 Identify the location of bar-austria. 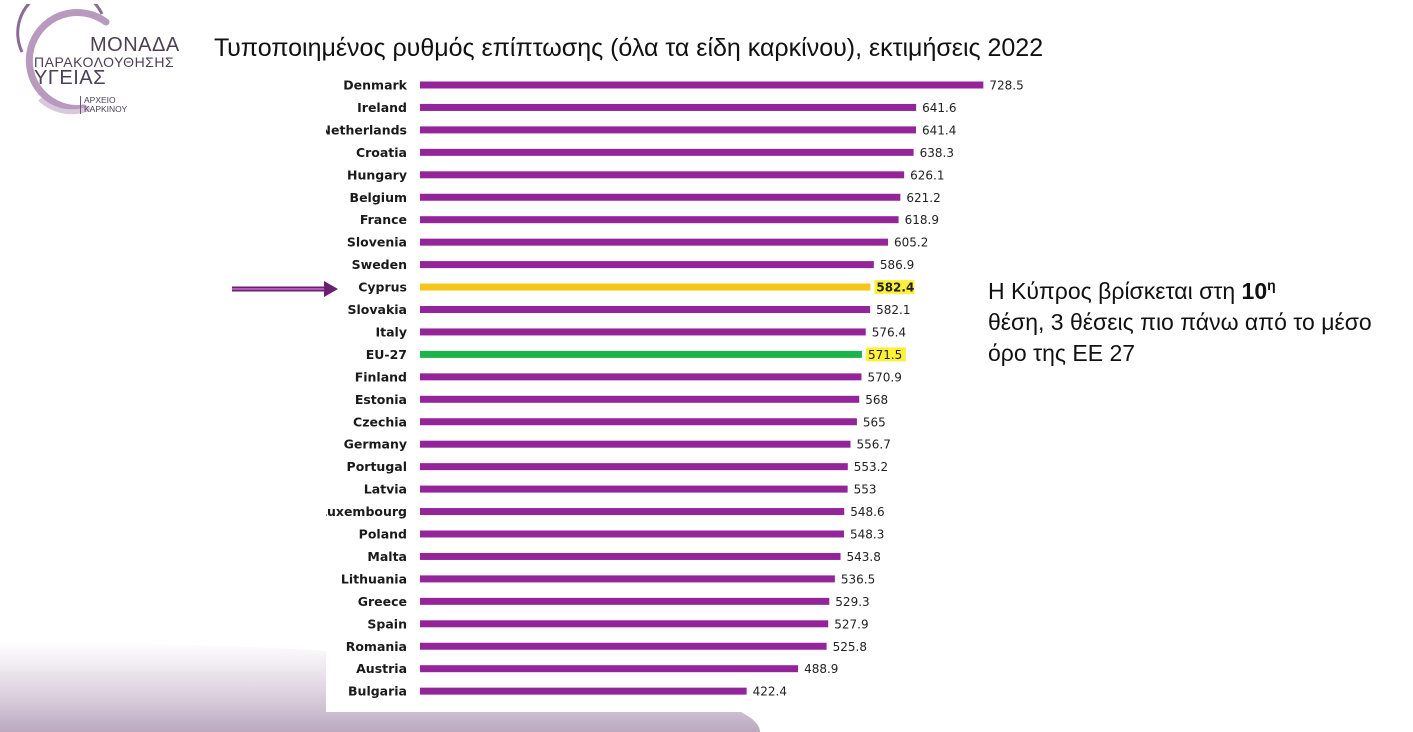
(609, 669).